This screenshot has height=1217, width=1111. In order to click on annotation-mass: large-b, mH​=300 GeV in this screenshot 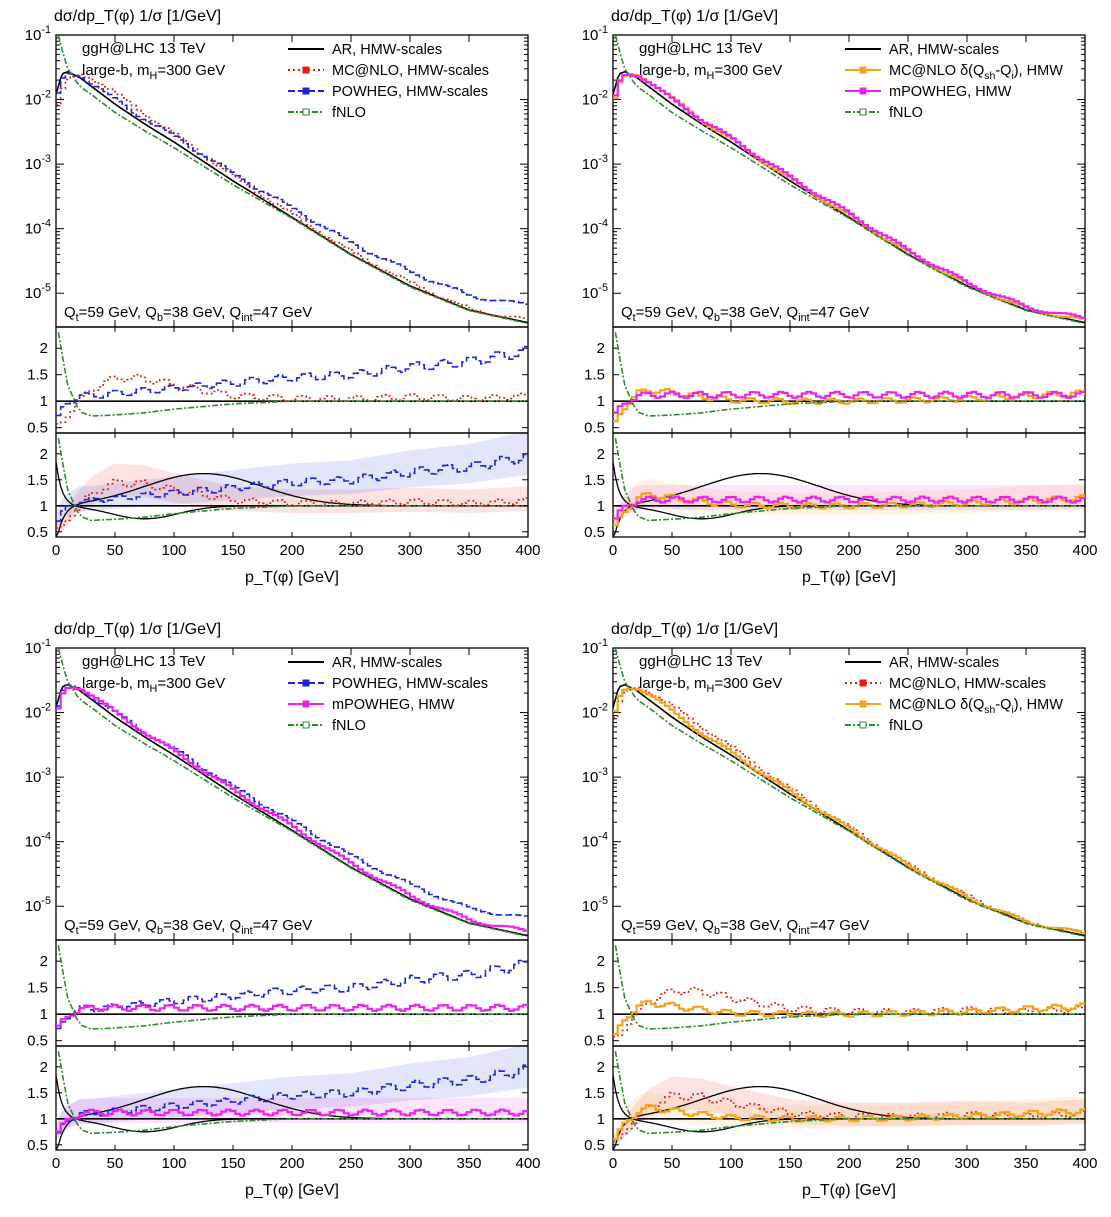, I will do `click(153, 72)`.